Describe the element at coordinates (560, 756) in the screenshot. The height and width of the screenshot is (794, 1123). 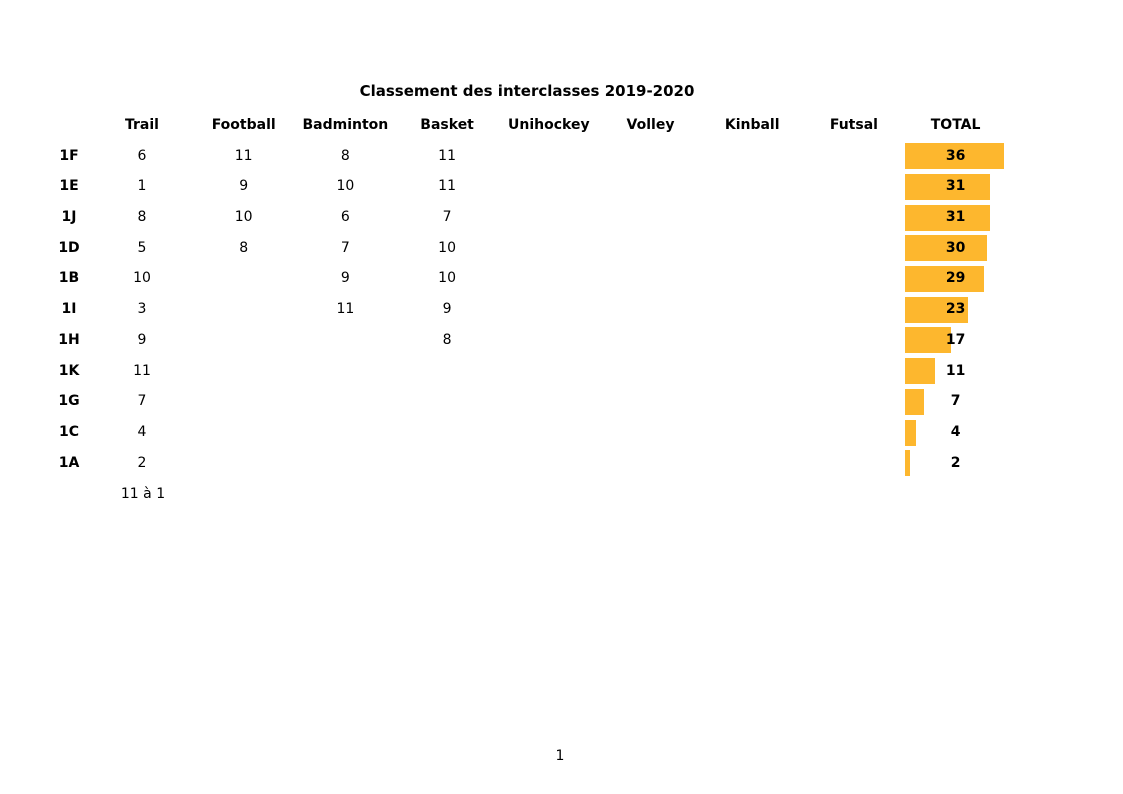
I see `page-number: 1` at that location.